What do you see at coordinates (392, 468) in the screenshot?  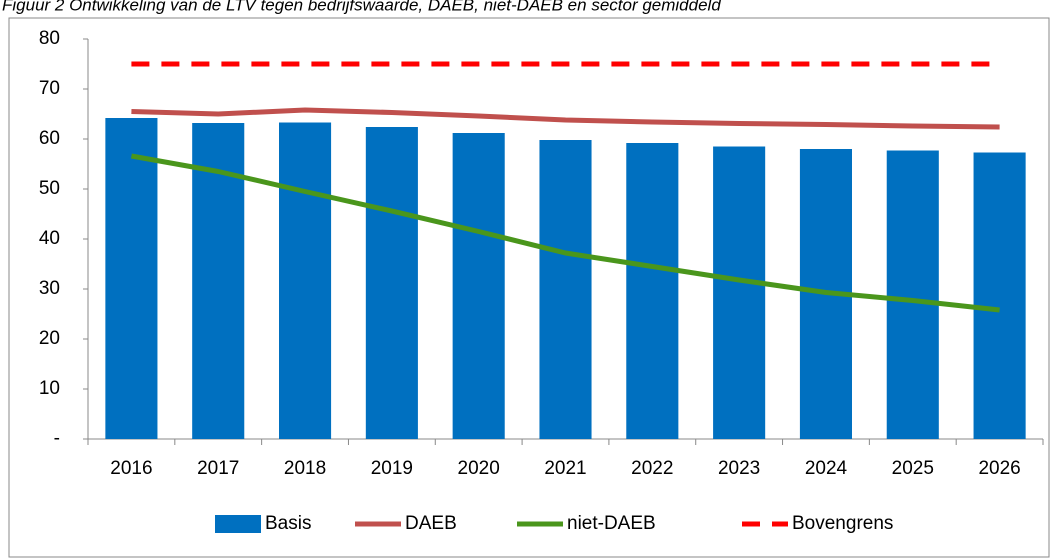 I see `x-tick-label: 2019` at bounding box center [392, 468].